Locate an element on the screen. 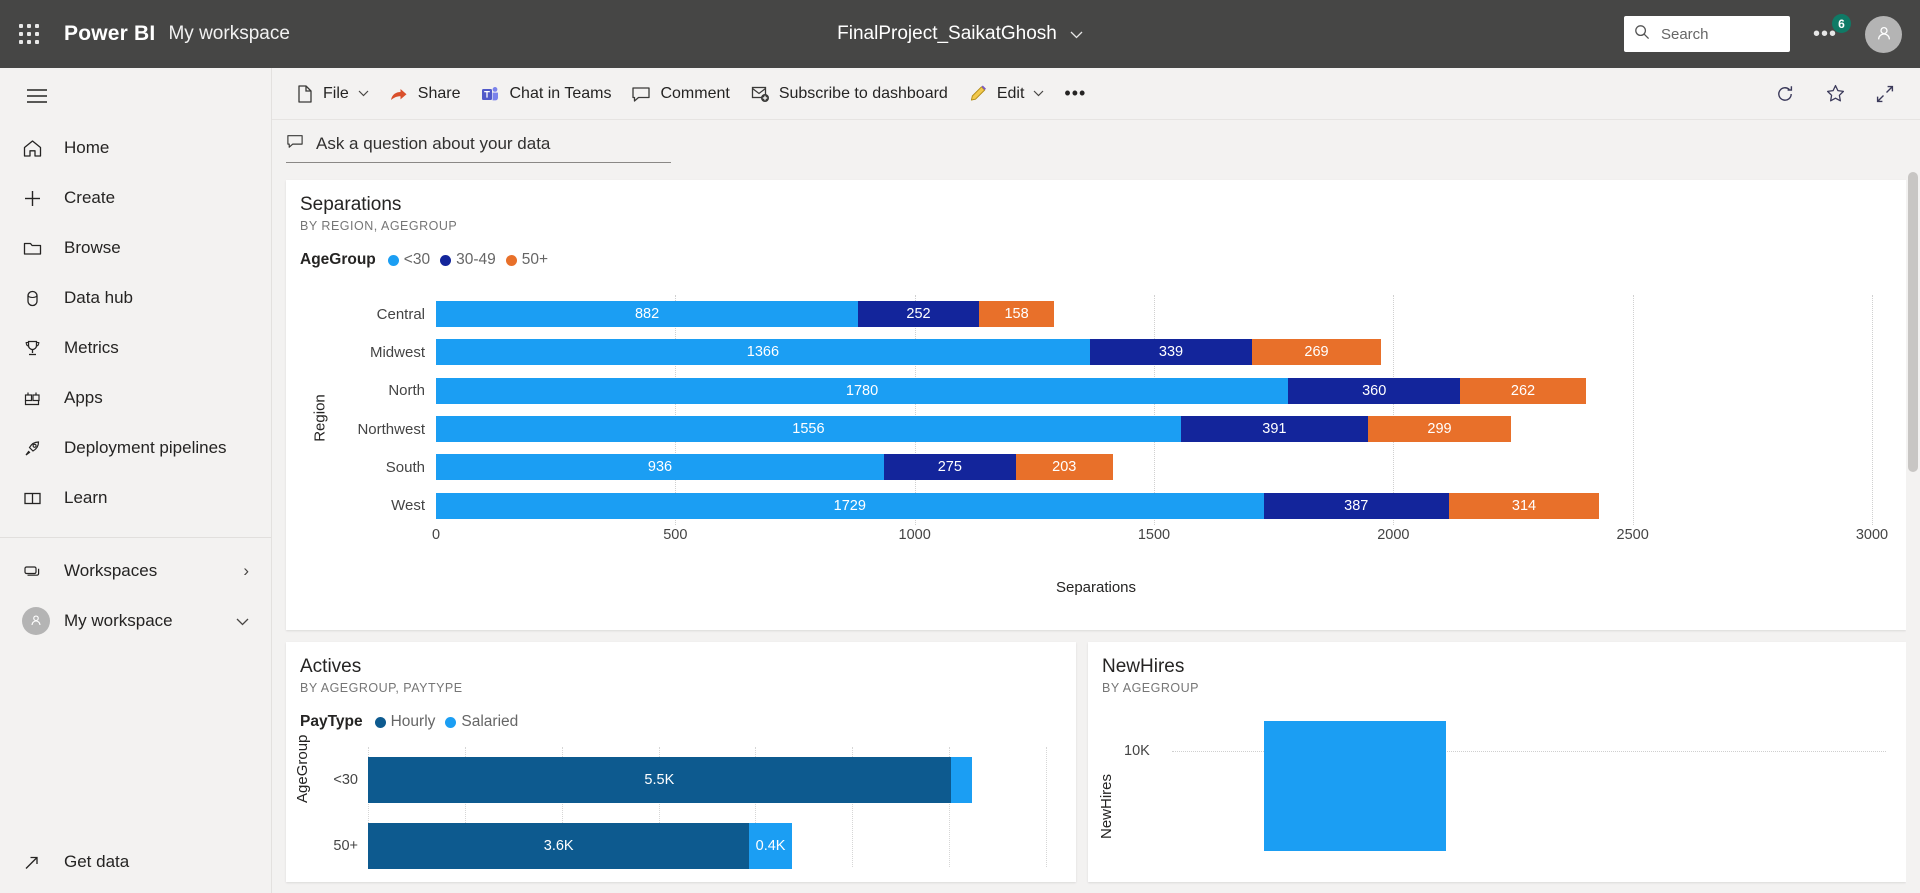 This screenshot has height=893, width=1920. canvas-vertical-scrollbar is located at coordinates (1913, 531).